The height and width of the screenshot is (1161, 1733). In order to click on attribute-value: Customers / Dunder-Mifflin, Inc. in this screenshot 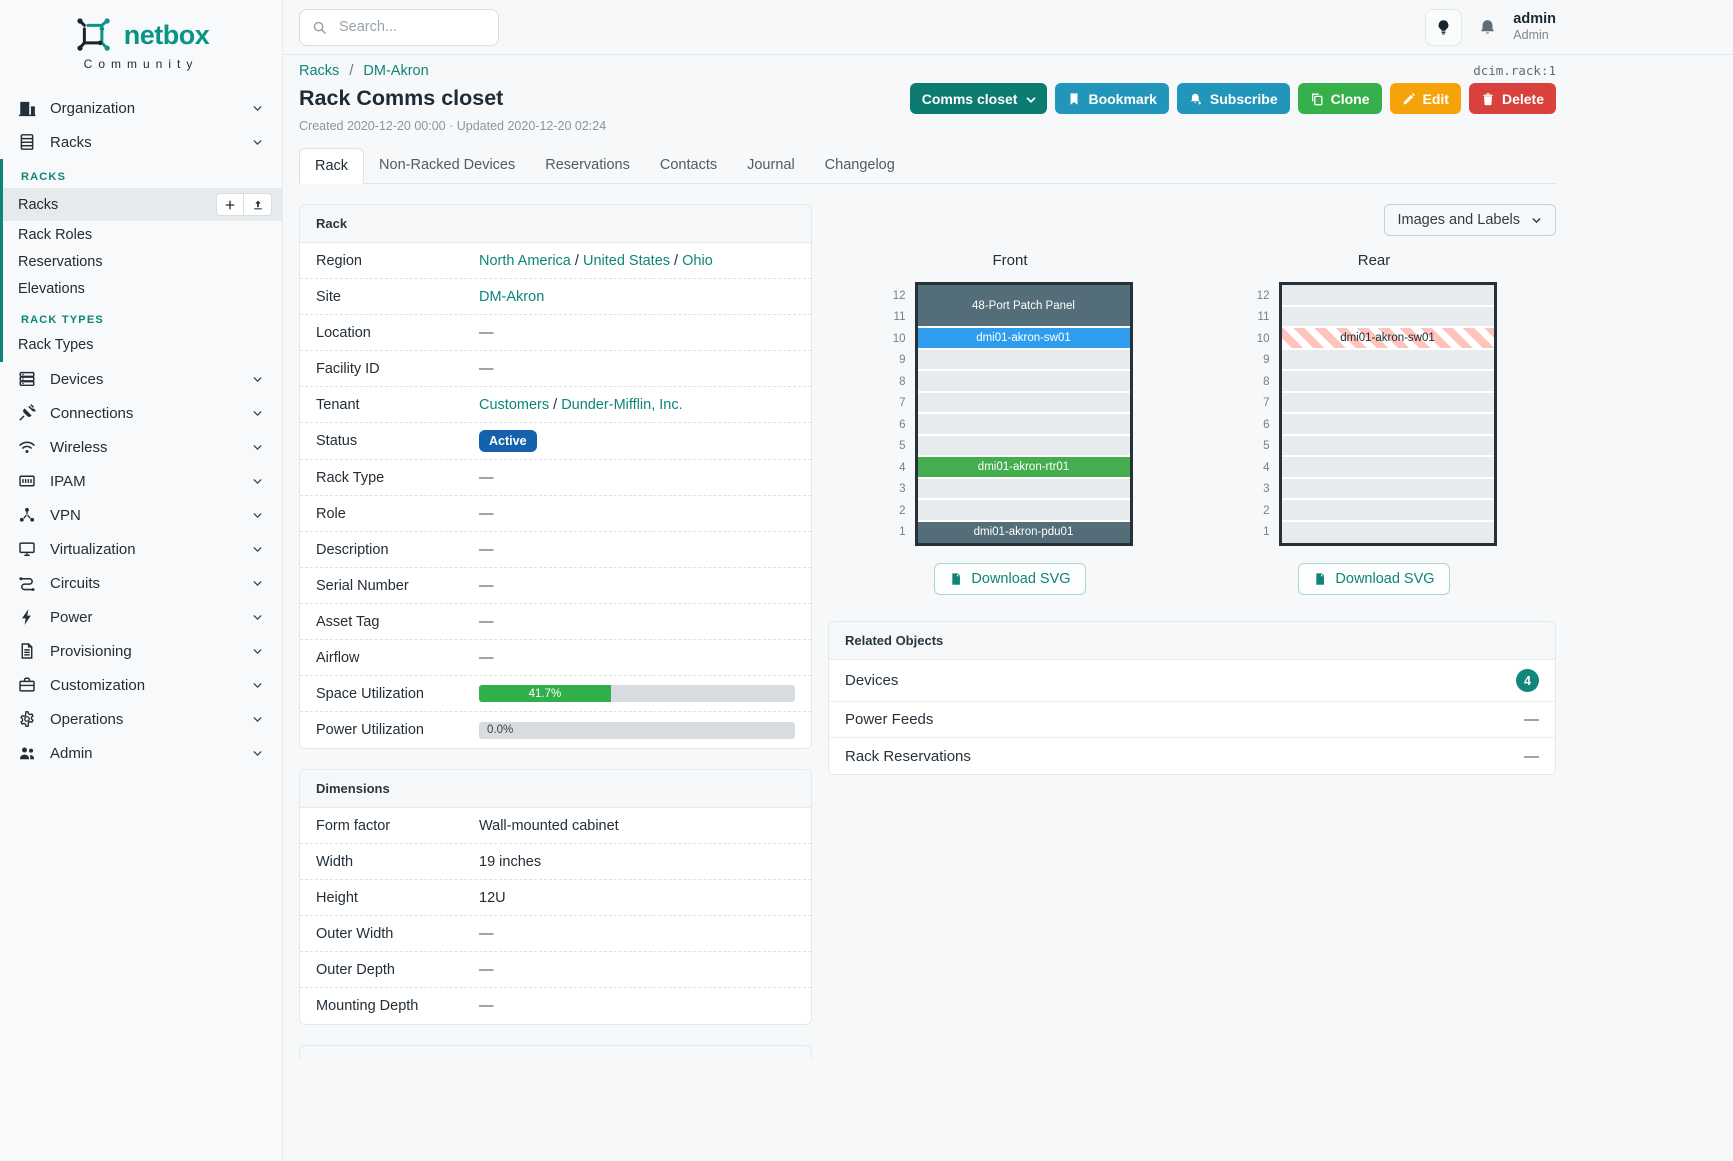, I will do `click(637, 405)`.